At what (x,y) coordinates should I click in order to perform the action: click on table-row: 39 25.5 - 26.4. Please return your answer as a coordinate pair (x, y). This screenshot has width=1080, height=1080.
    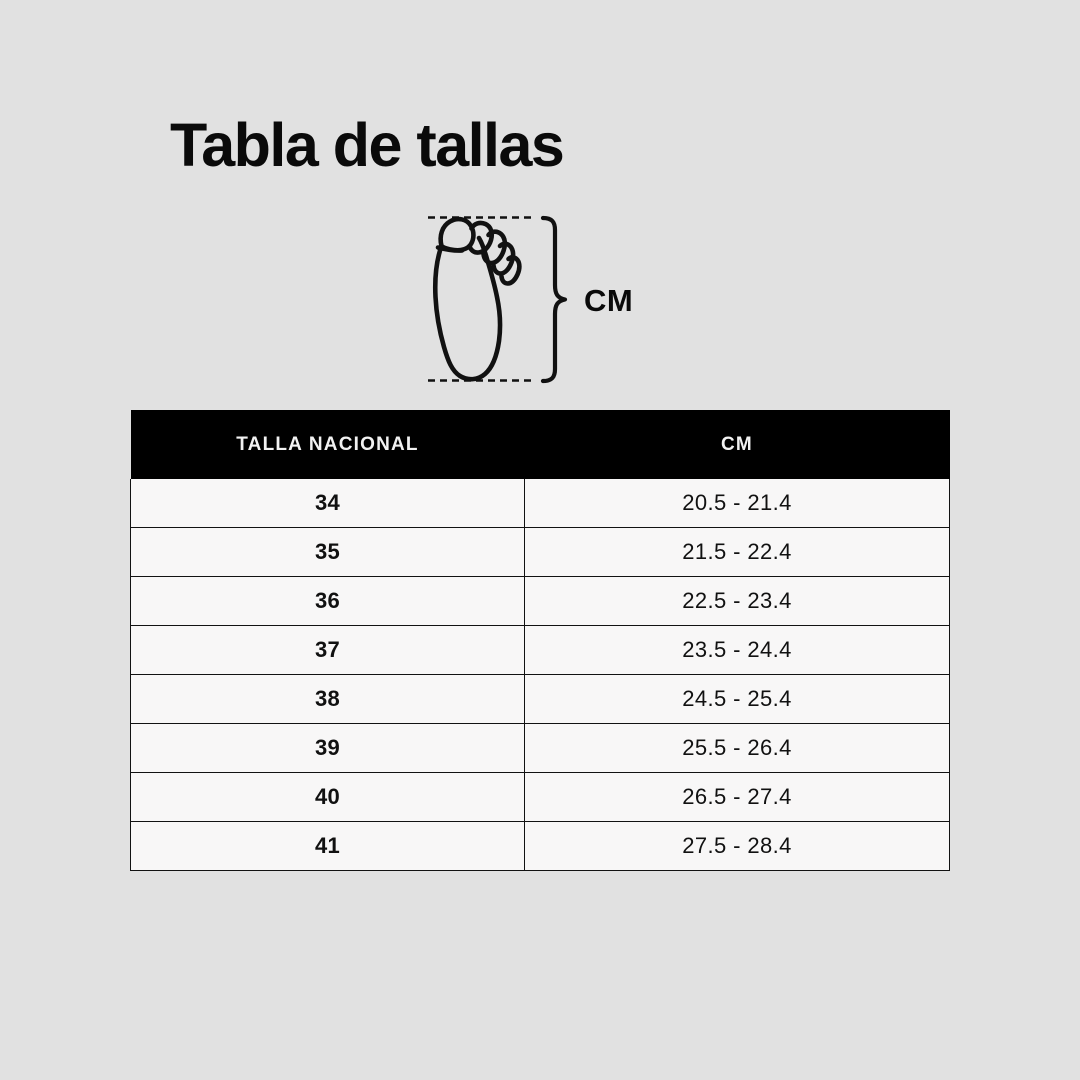
    Looking at the image, I should click on (540, 748).